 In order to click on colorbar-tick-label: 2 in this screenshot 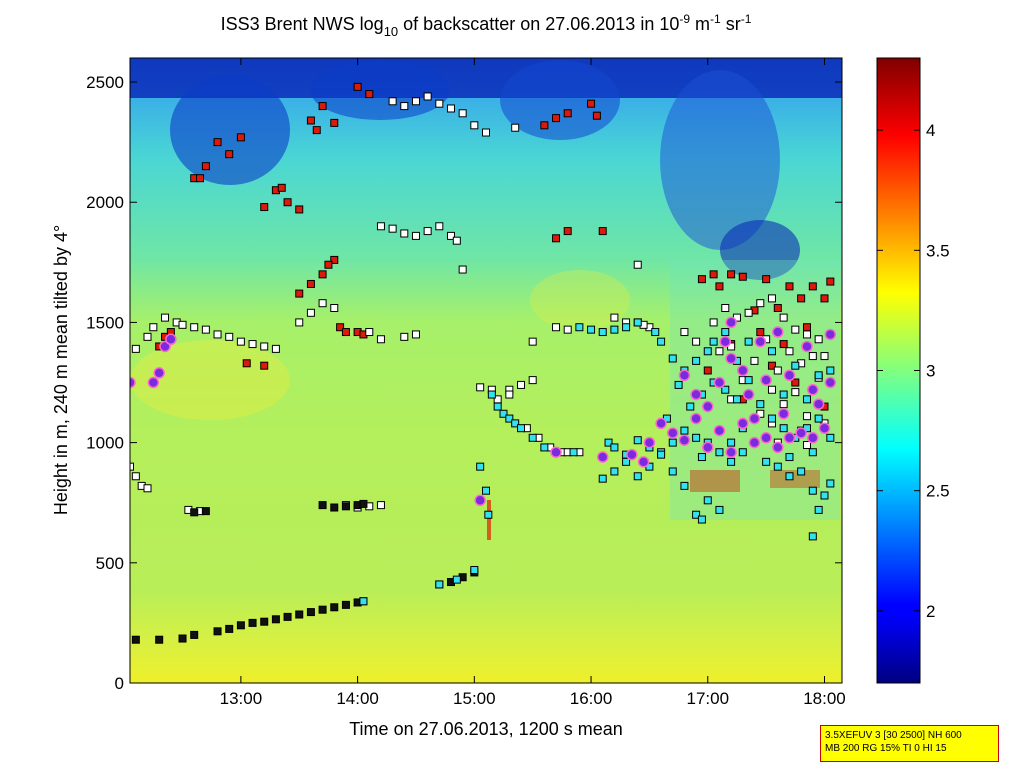, I will do `click(930, 611)`.